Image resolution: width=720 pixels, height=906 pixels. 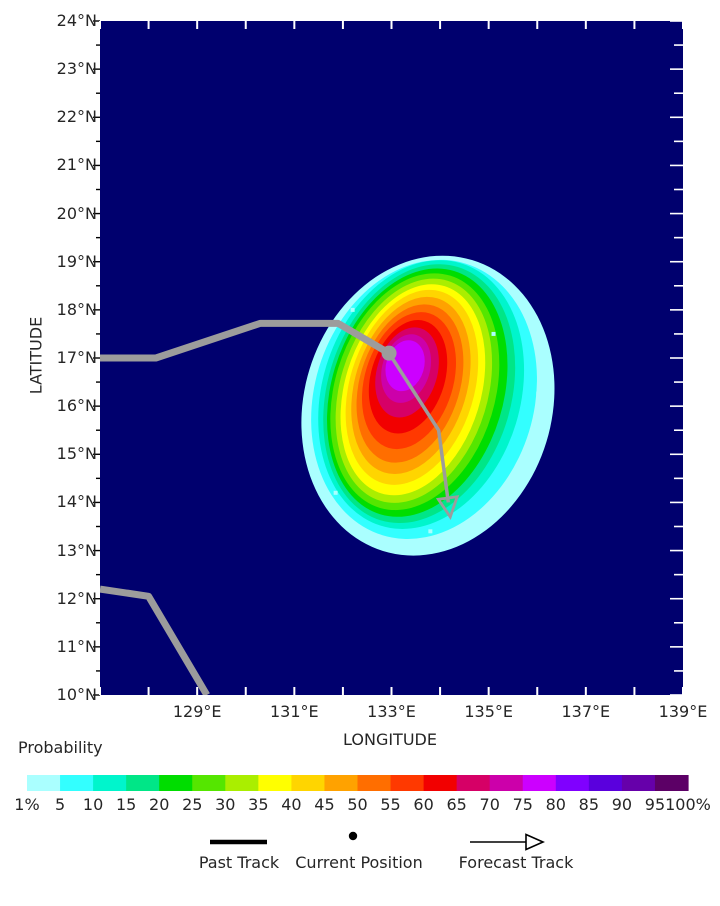 What do you see at coordinates (488, 711) in the screenshot?
I see `lon-tick-label: 135°E` at bounding box center [488, 711].